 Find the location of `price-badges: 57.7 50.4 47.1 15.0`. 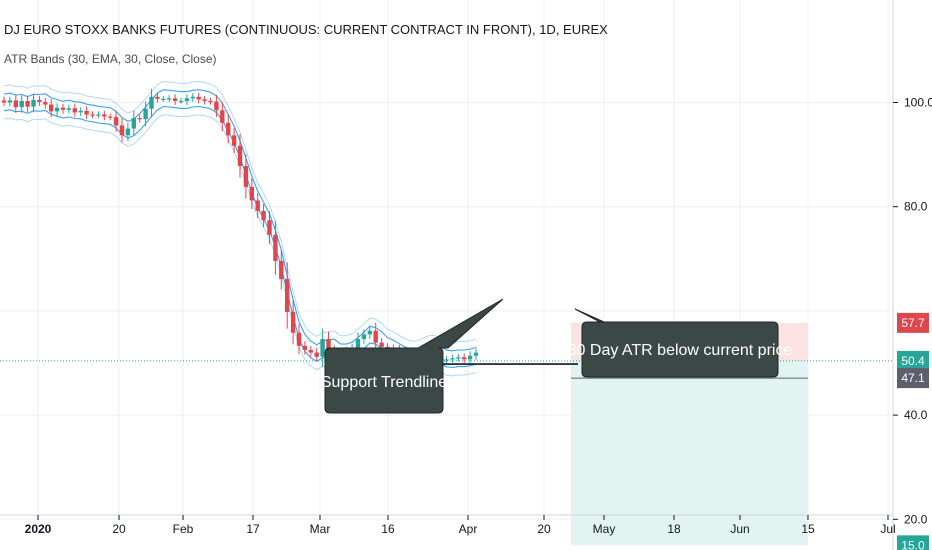

price-badges: 57.7 50.4 47.1 15.0 is located at coordinates (913, 431).